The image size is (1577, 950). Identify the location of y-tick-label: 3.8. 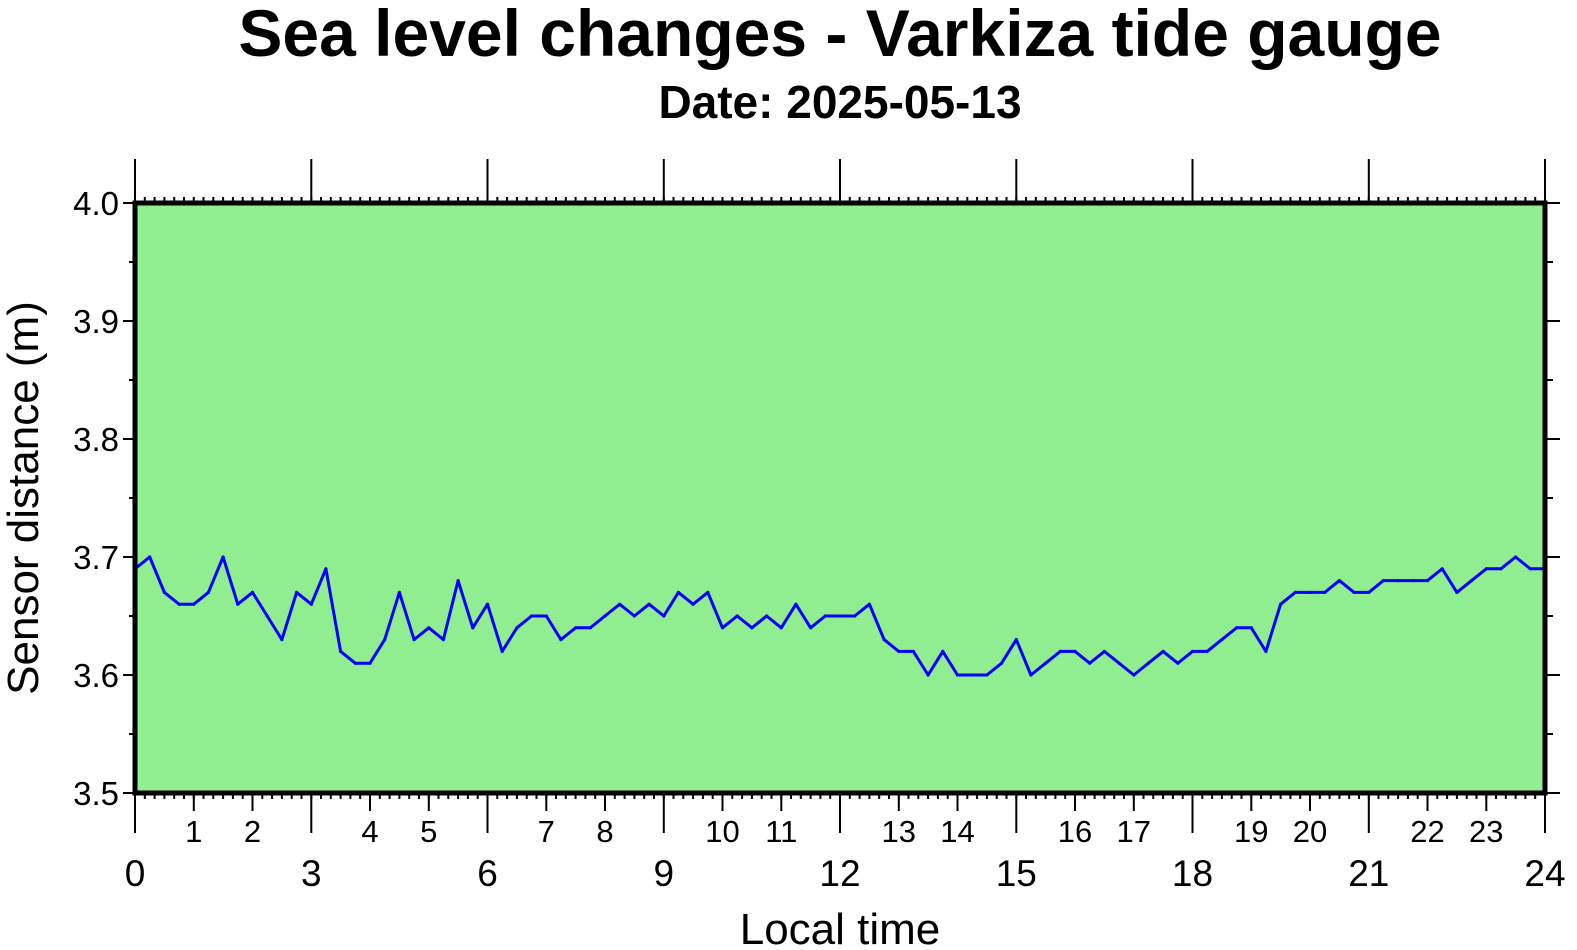
(96, 439).